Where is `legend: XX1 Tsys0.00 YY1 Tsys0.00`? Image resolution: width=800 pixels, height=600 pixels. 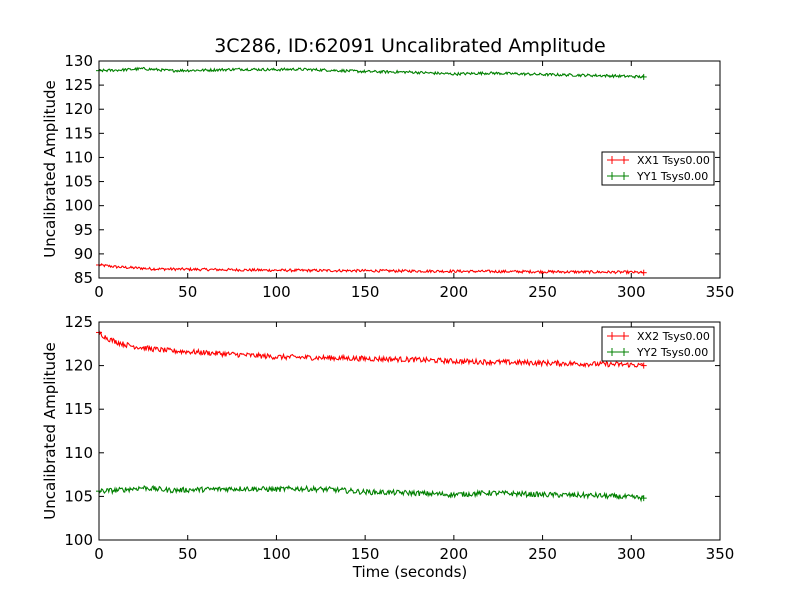
legend: XX1 Tsys0.00 YY1 Tsys0.00 is located at coordinates (658, 168).